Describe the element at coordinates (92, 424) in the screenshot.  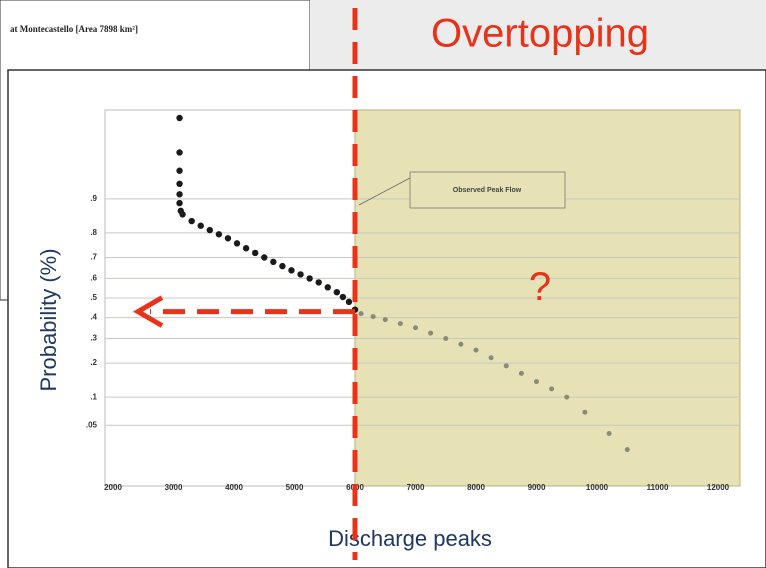
I see `y-tick-label: .05` at that location.